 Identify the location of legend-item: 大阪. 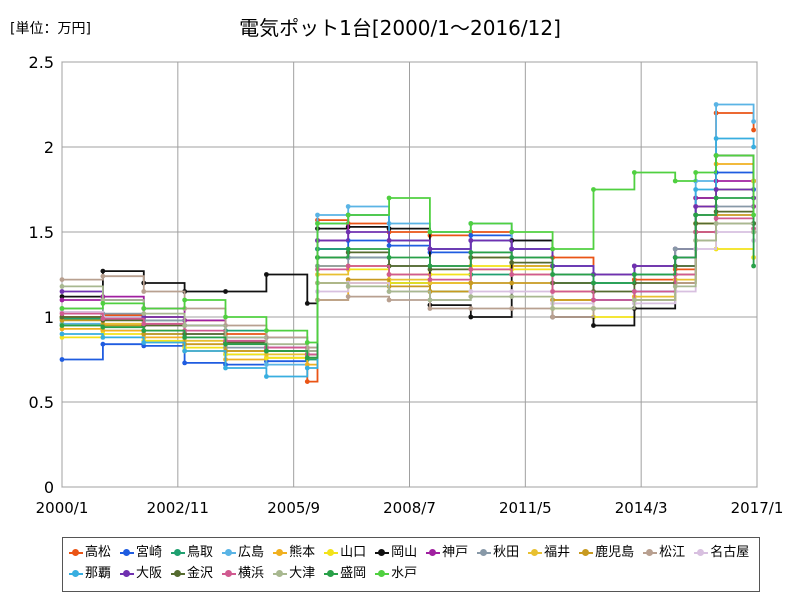
(141, 573).